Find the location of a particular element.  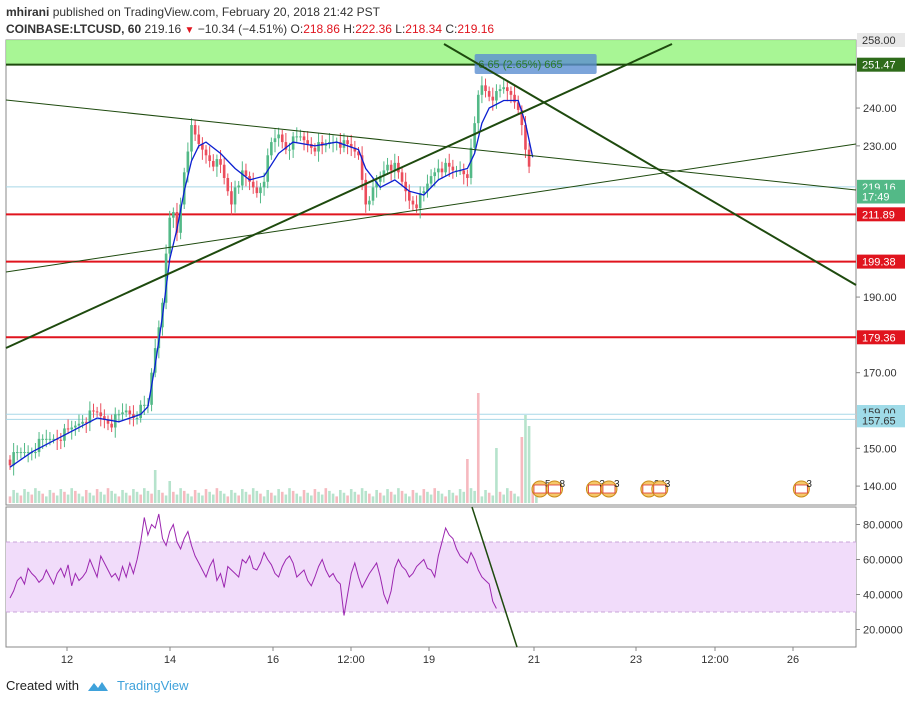

rsi-tick-label: 20.0000 is located at coordinates (883, 631).